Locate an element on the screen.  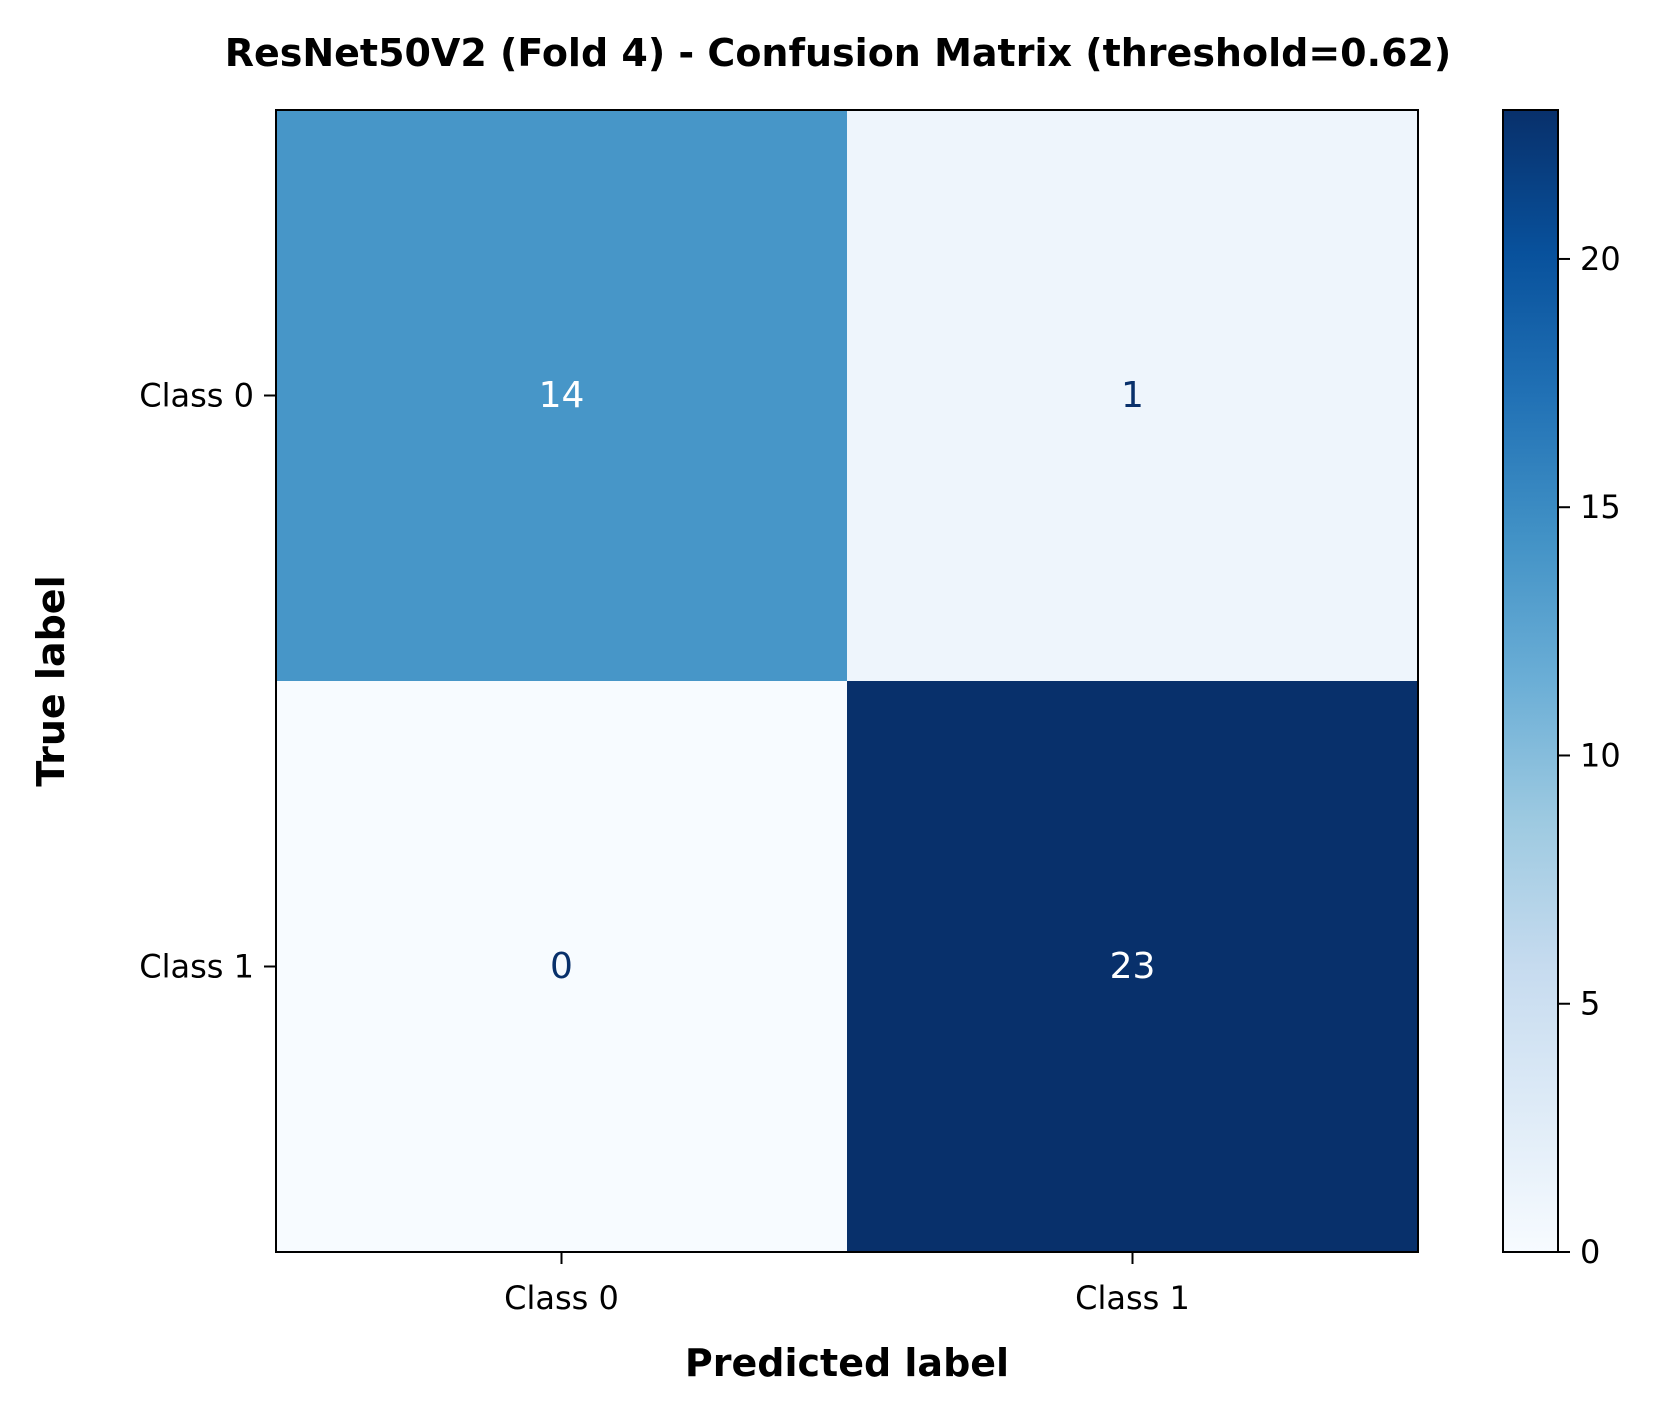
cell-value-label: 1 is located at coordinates (1132, 395).